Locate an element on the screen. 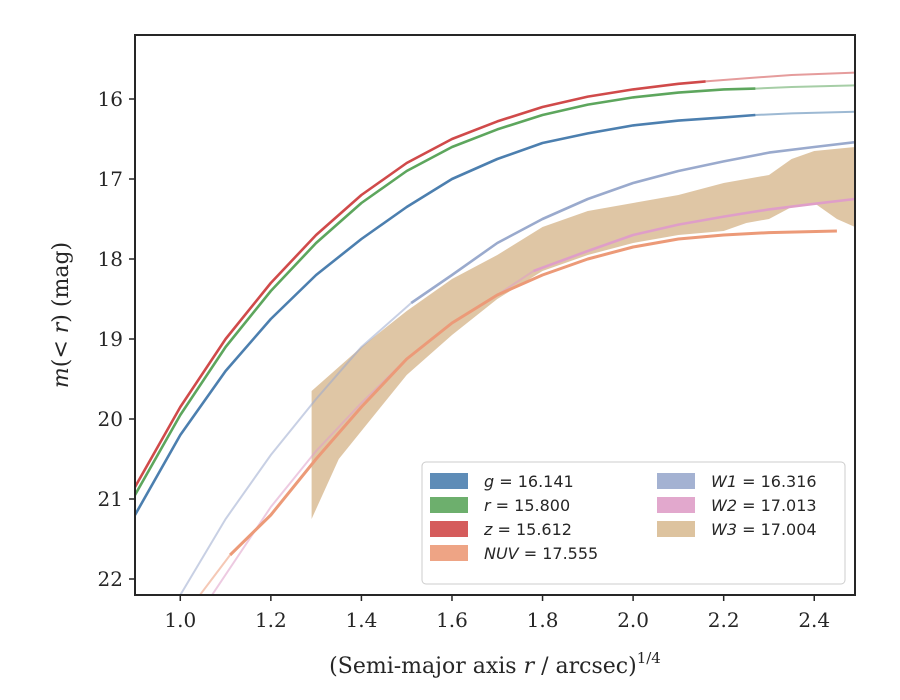 Image resolution: width=900 pixels, height=700 pixels. legend-swatch-w3 is located at coordinates (676, 529).